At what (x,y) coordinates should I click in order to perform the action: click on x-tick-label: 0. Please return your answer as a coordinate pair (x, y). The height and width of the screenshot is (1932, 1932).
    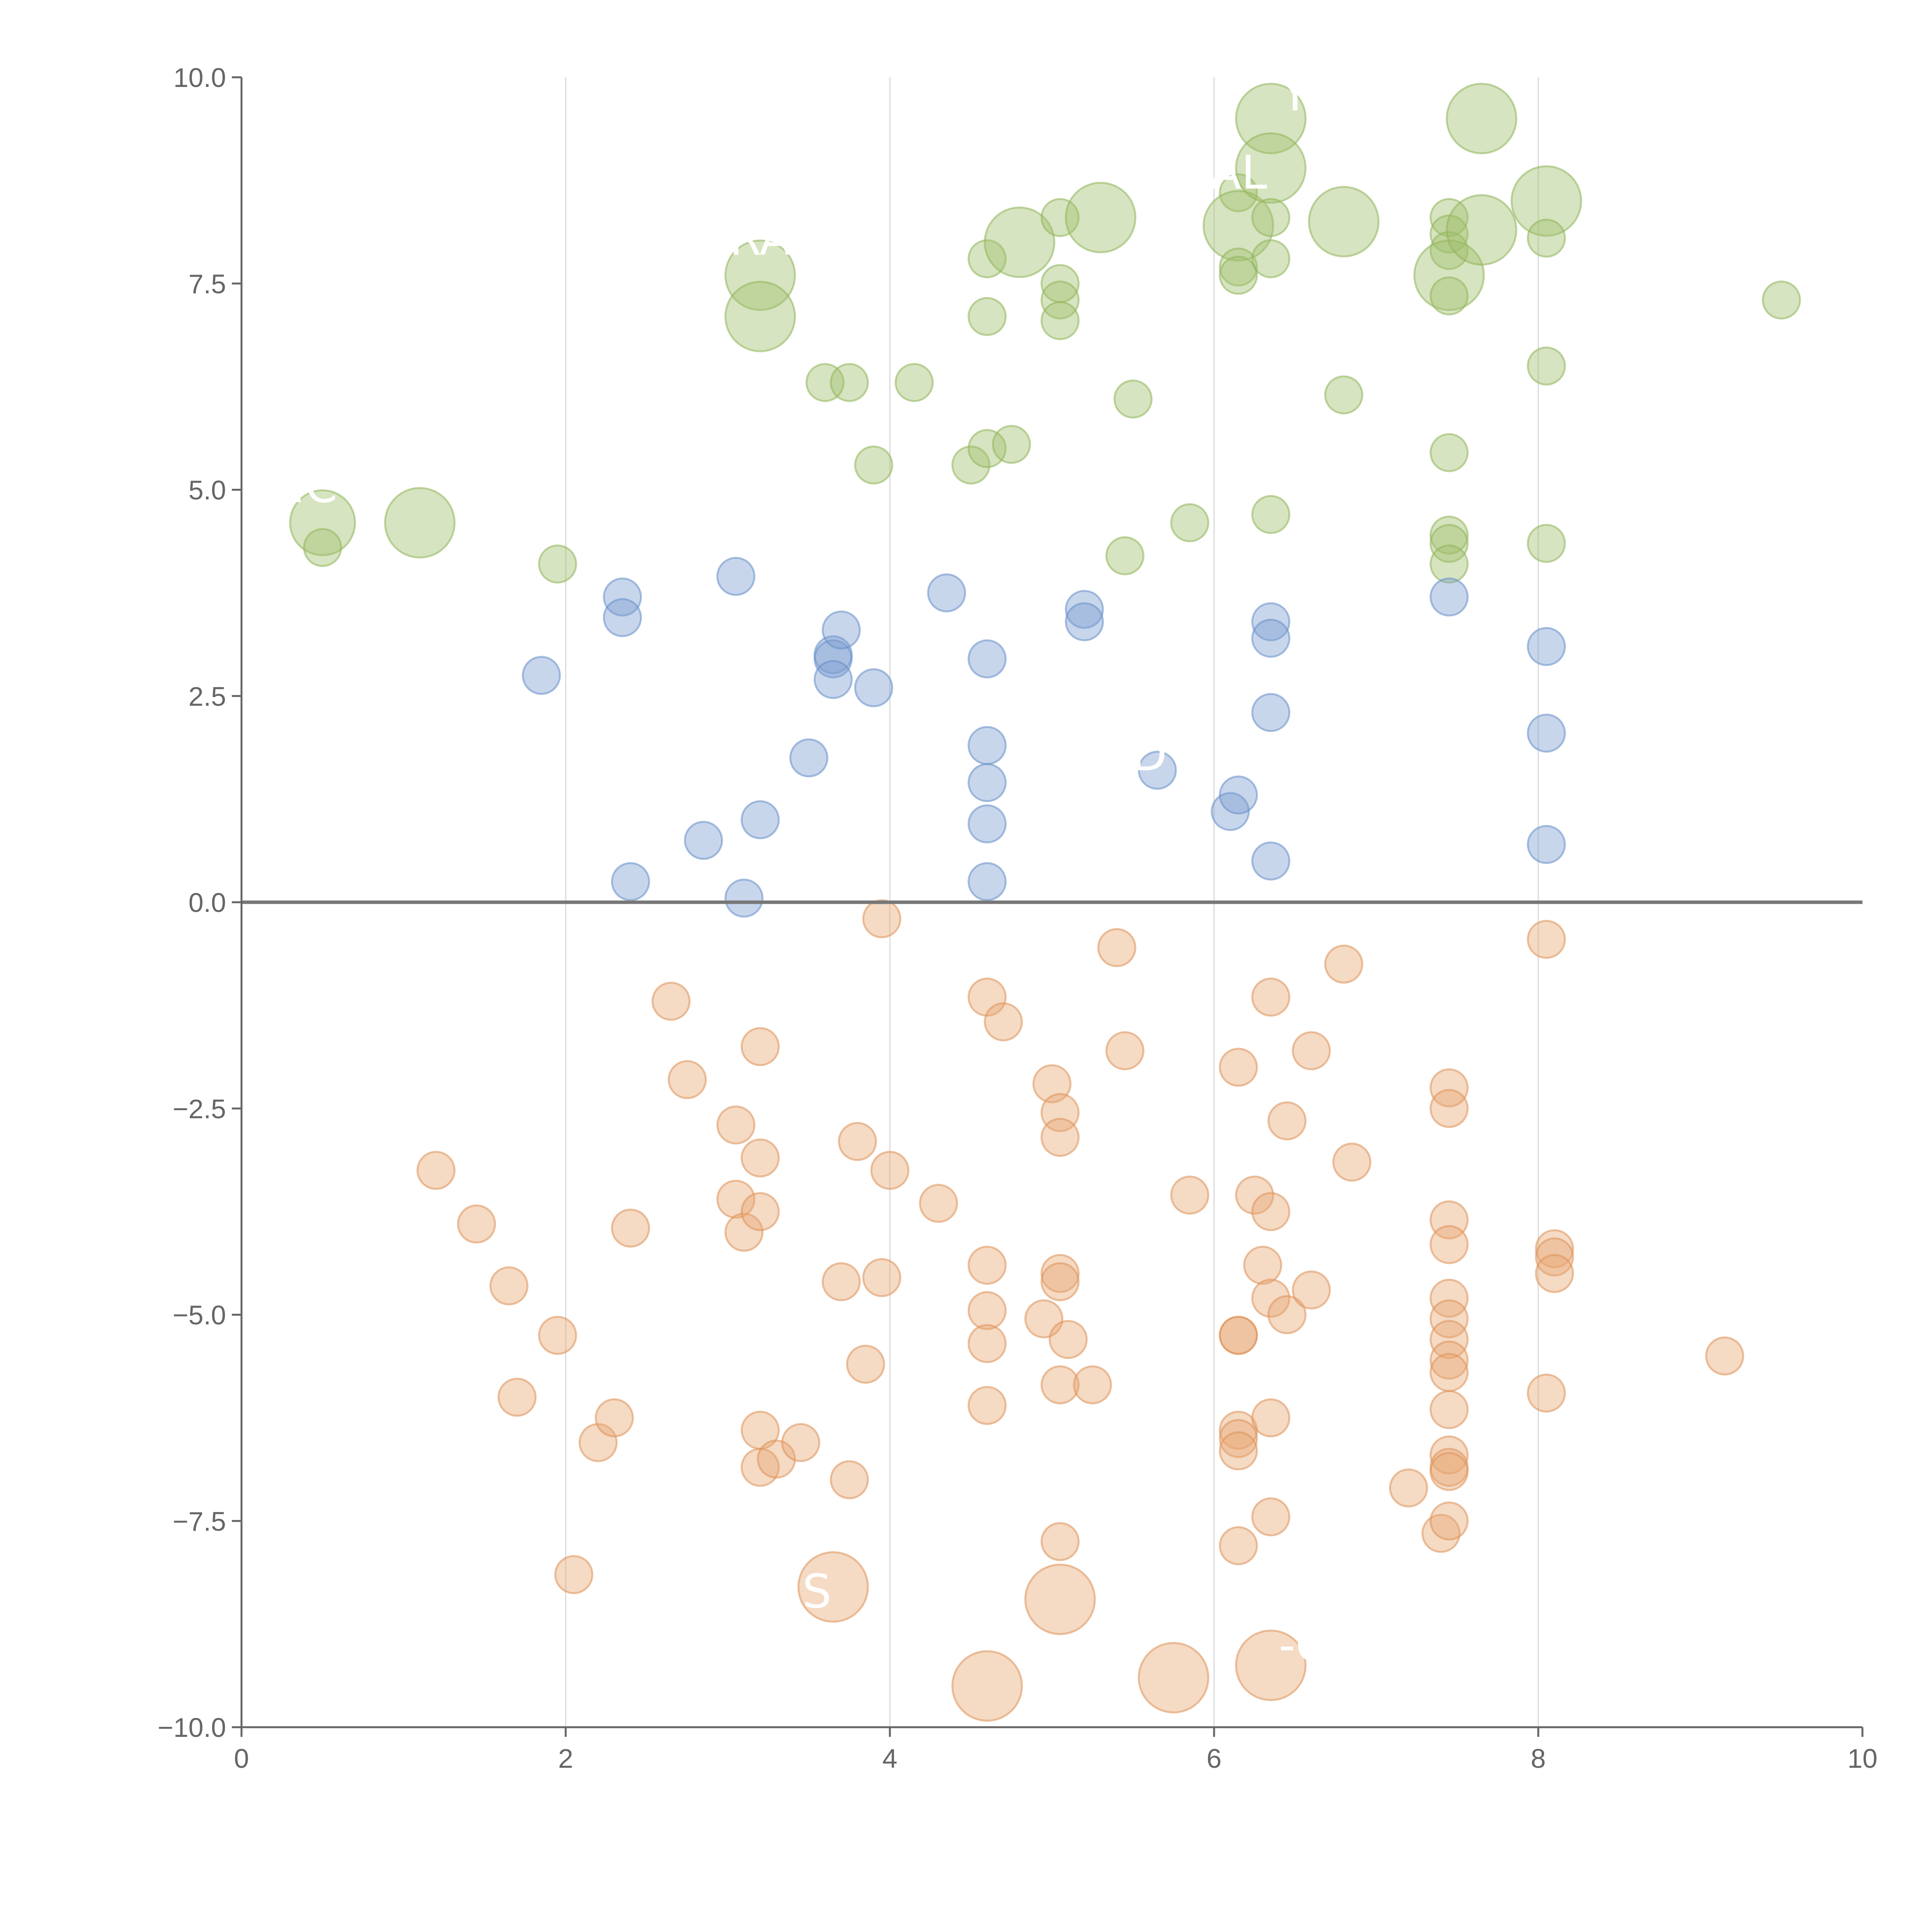
    Looking at the image, I should click on (241, 1758).